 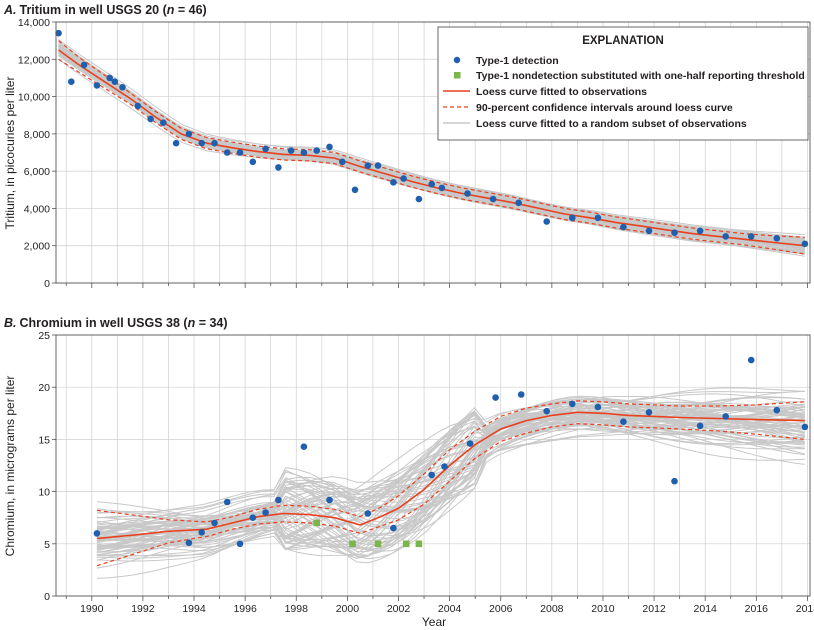 What do you see at coordinates (552, 609) in the screenshot?
I see `panel-b-x-tick-label-9: 2008` at bounding box center [552, 609].